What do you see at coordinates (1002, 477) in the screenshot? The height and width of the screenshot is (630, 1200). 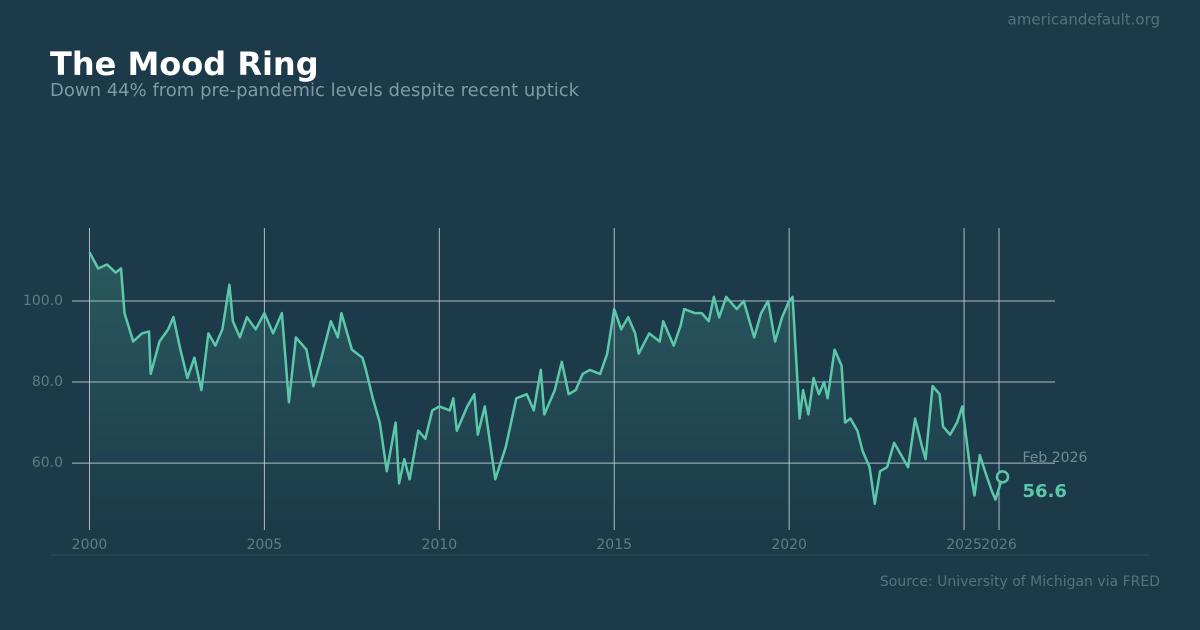 I see `last-point` at bounding box center [1002, 477].